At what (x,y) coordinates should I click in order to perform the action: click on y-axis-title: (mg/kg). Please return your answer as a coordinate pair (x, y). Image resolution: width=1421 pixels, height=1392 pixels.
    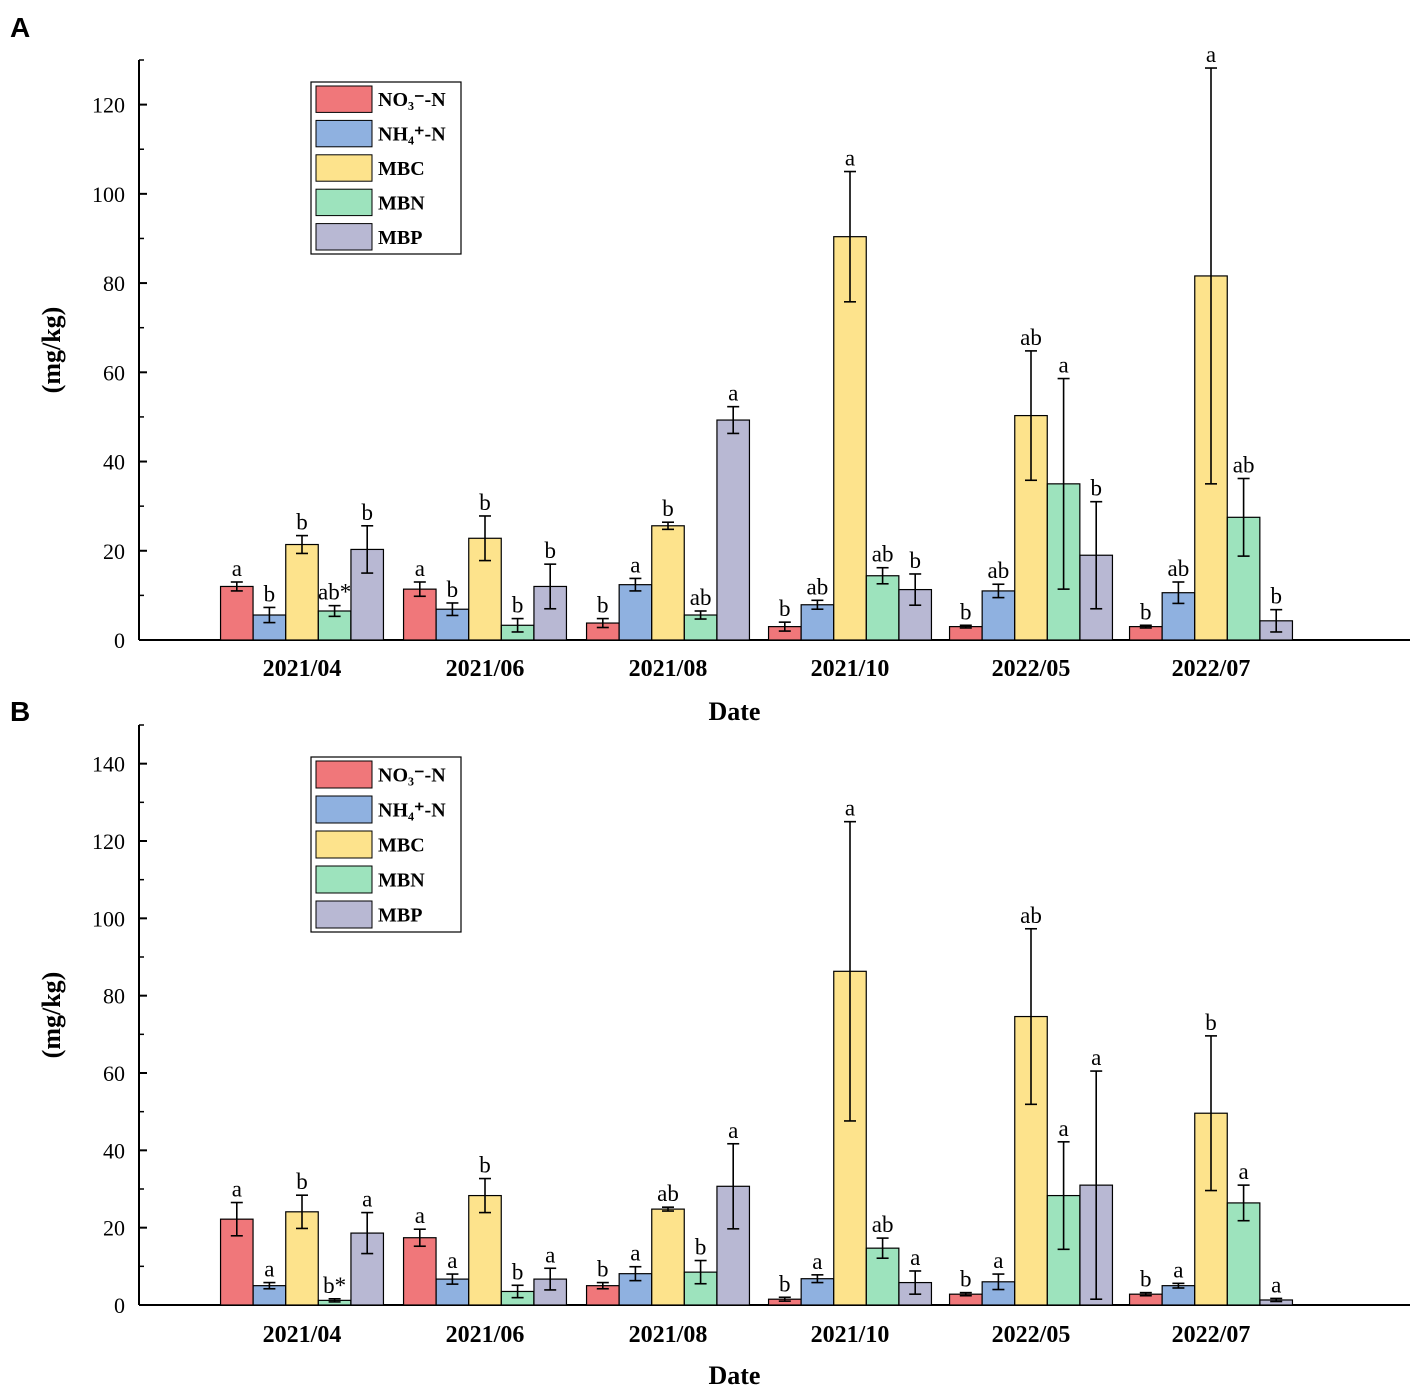
    Looking at the image, I should click on (51, 1015).